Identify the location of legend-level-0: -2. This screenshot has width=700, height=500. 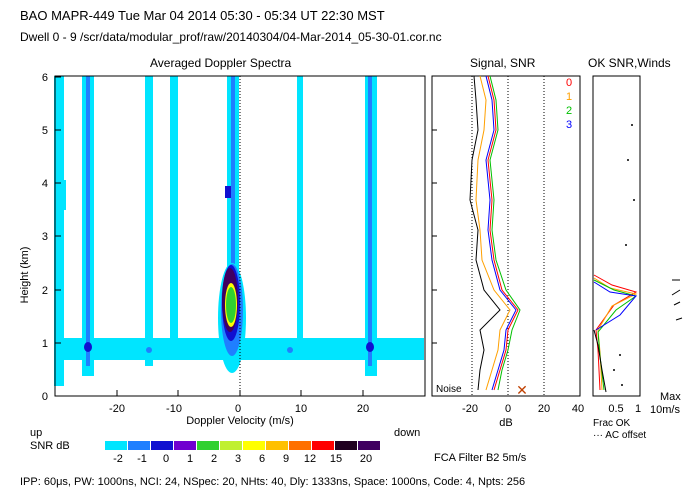
(118, 459).